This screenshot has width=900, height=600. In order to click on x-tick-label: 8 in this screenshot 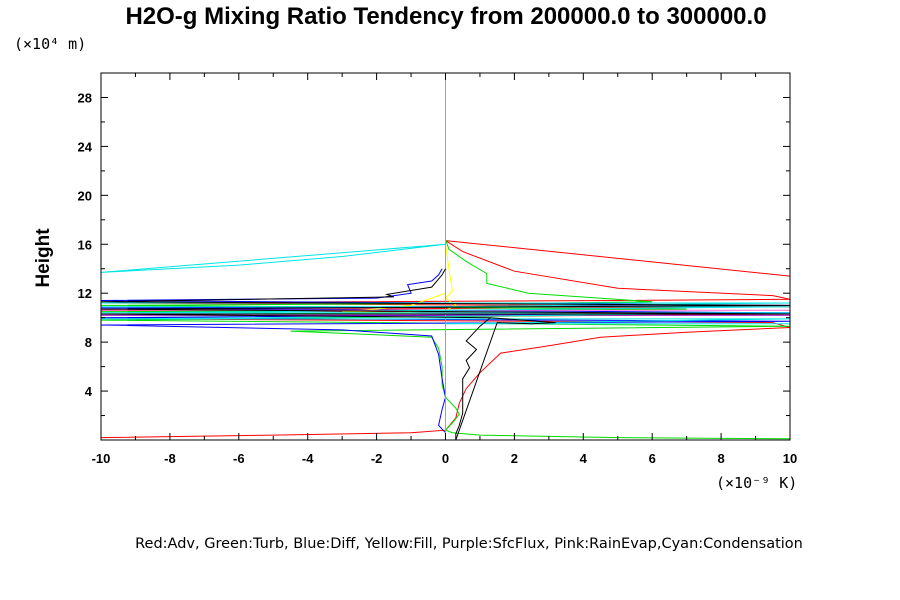, I will do `click(720, 458)`.